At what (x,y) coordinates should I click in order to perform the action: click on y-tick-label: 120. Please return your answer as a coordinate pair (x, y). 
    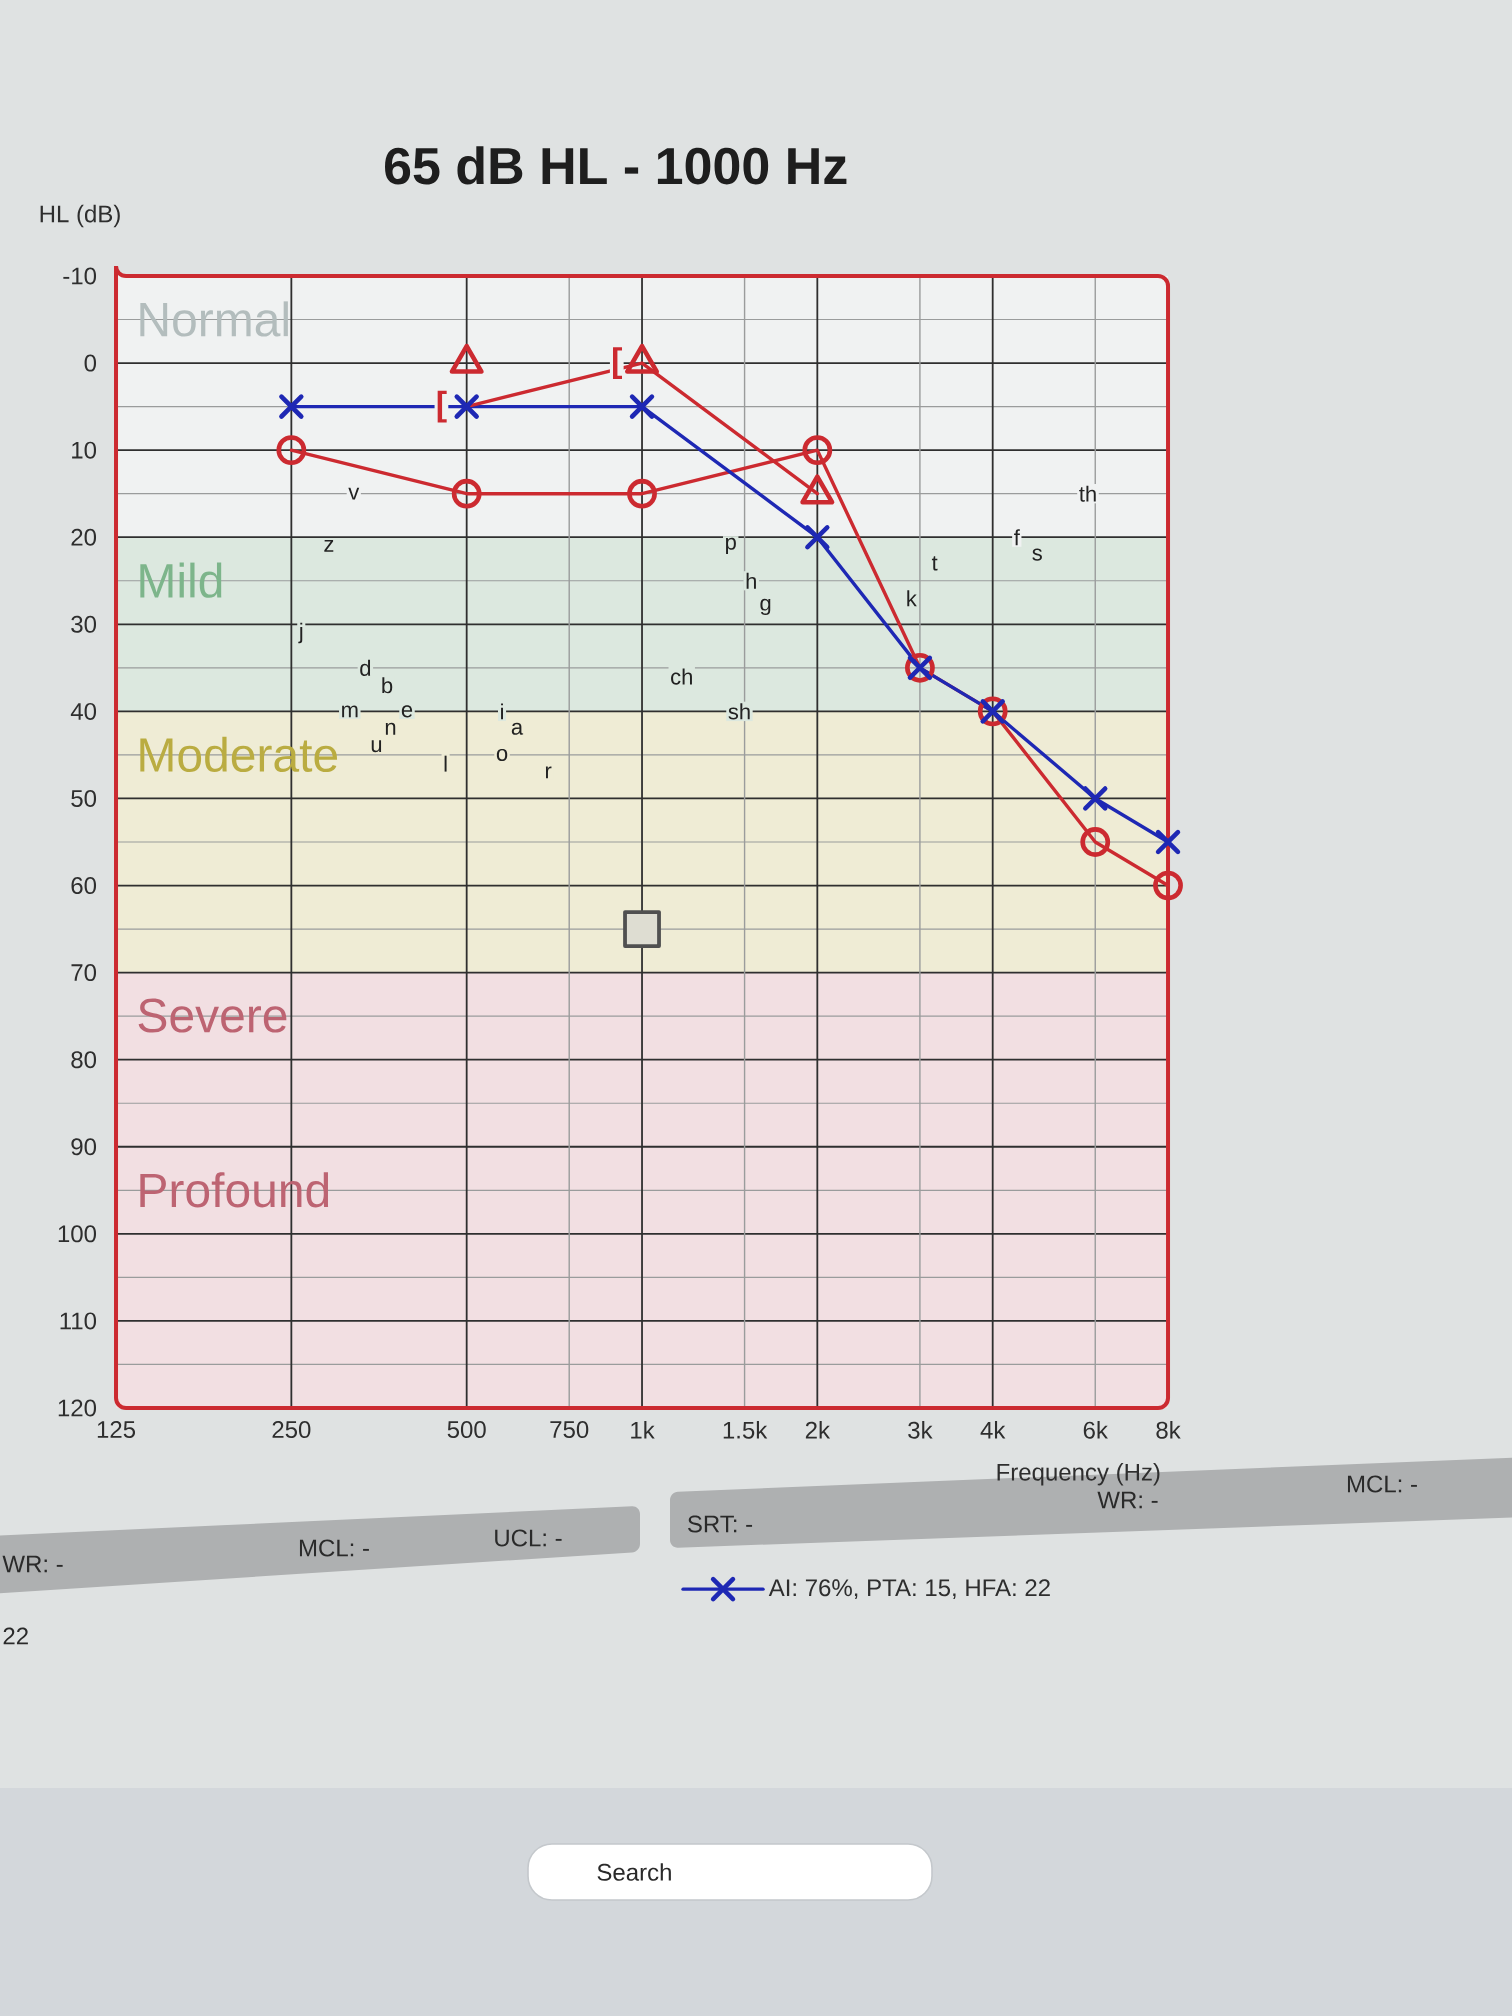
    Looking at the image, I should click on (77, 1408).